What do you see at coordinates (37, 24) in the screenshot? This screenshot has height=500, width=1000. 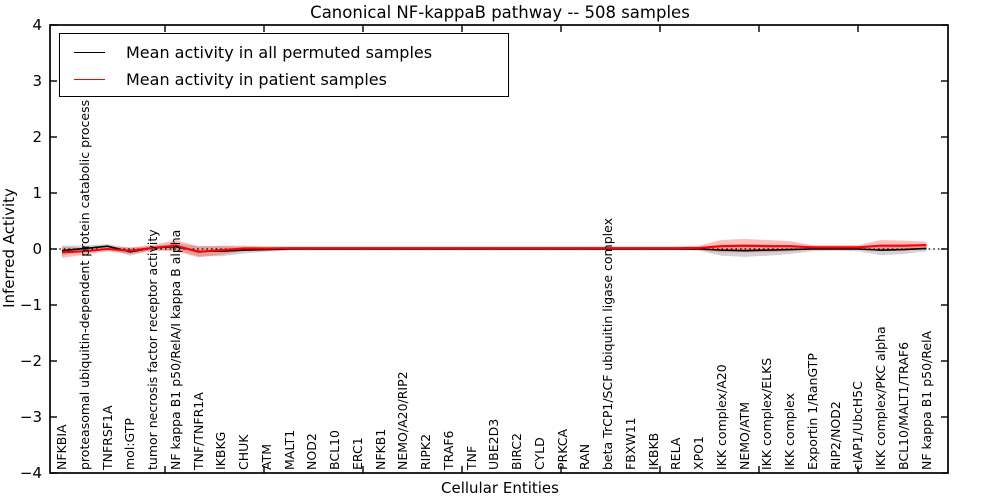 I see `y-tick-label: 4` at bounding box center [37, 24].